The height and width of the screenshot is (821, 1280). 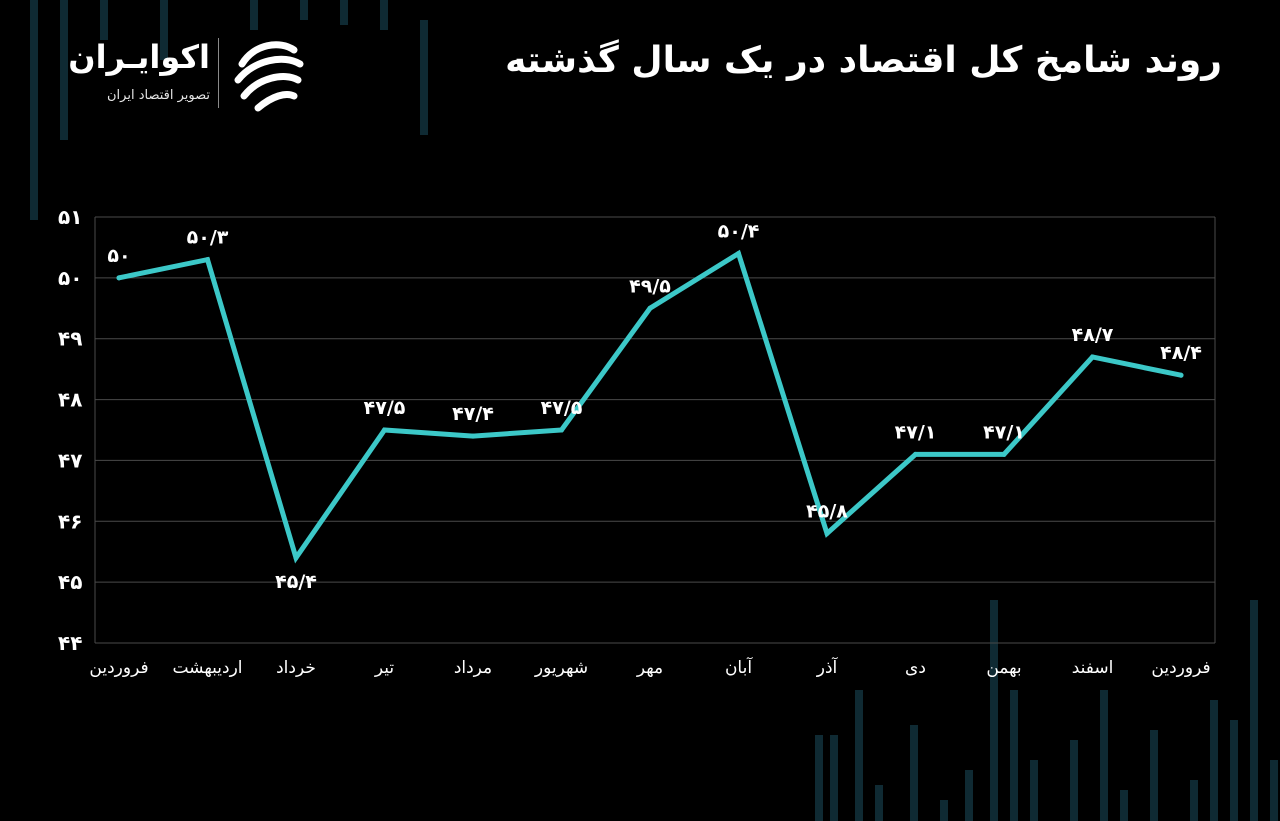 I want to click on y-tick-label: ۵۱, so click(x=70, y=217).